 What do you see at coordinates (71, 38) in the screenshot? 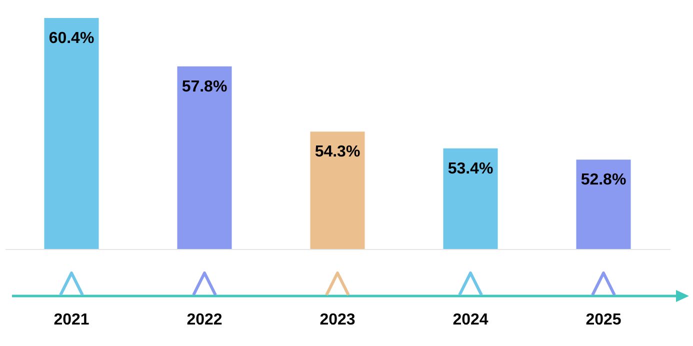
I see `data-label: 60.4%` at bounding box center [71, 38].